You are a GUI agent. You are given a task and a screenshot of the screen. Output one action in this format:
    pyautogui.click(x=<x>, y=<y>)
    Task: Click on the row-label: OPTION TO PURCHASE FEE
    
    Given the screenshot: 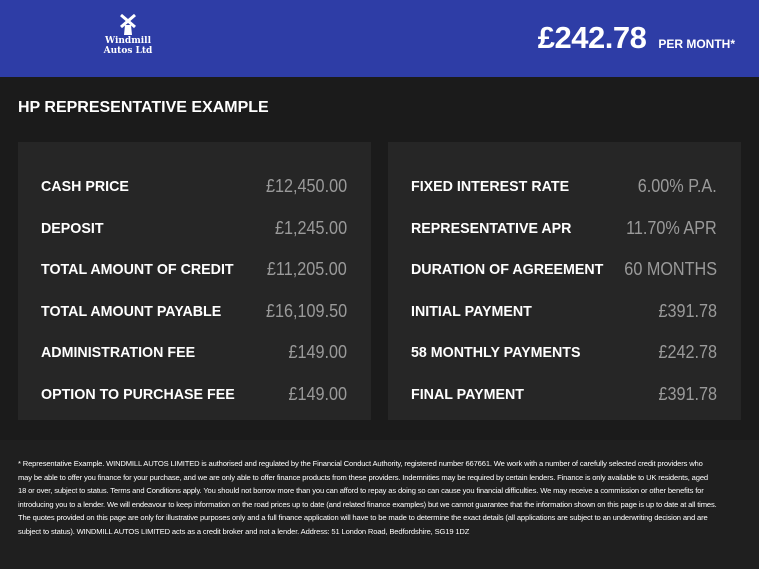 What is the action you would take?
    pyautogui.click(x=138, y=394)
    